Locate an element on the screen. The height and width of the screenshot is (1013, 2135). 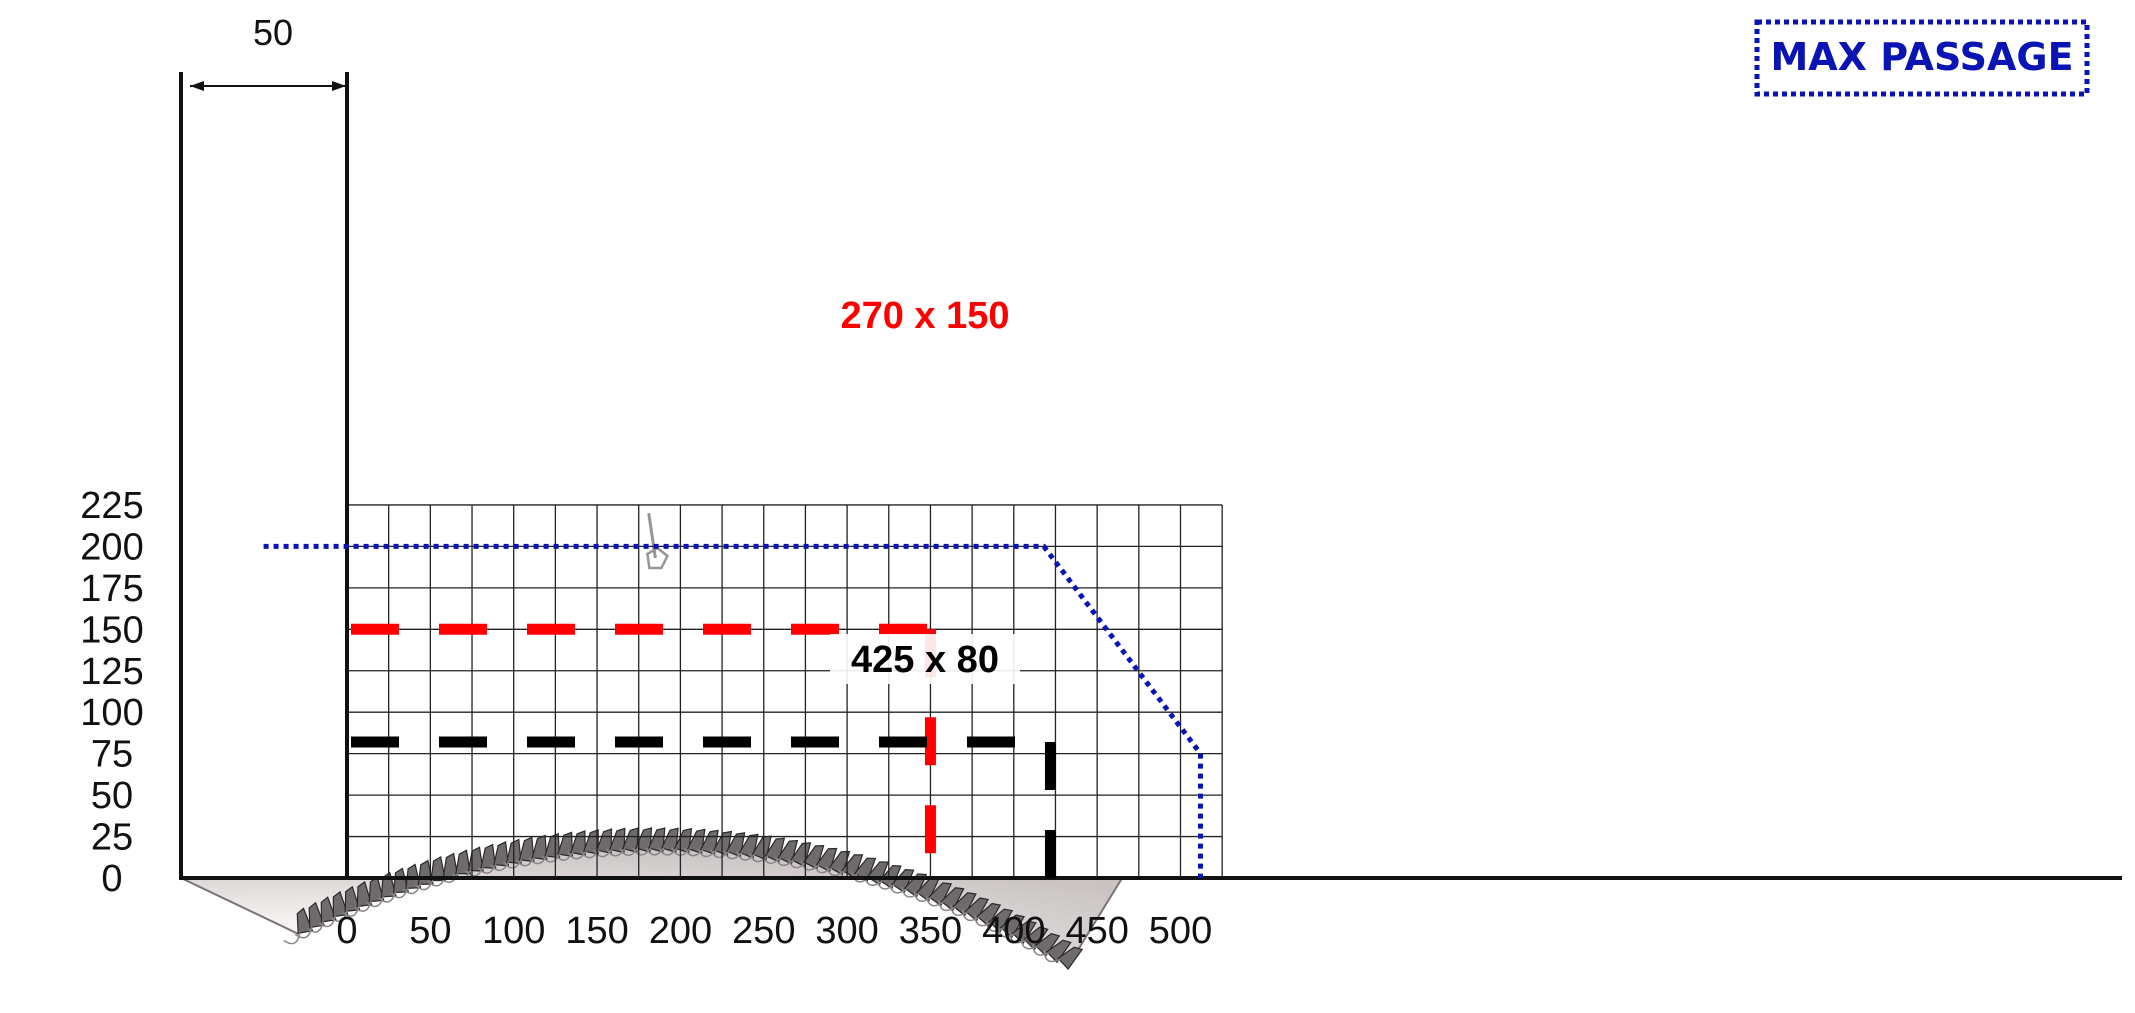
cut-425x80-label: 425 x 80 is located at coordinates (925, 660).